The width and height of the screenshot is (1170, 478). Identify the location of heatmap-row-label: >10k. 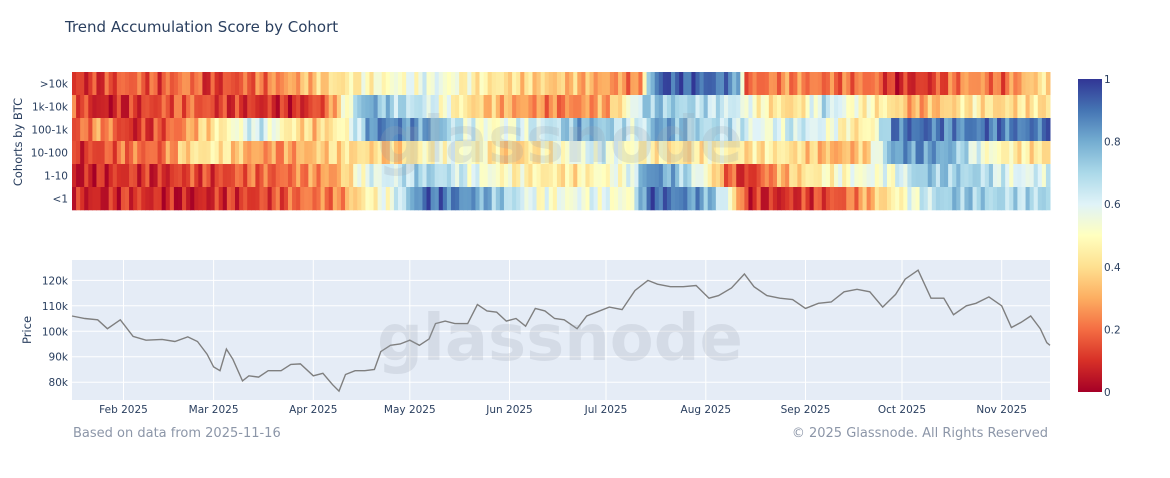
(54, 85).